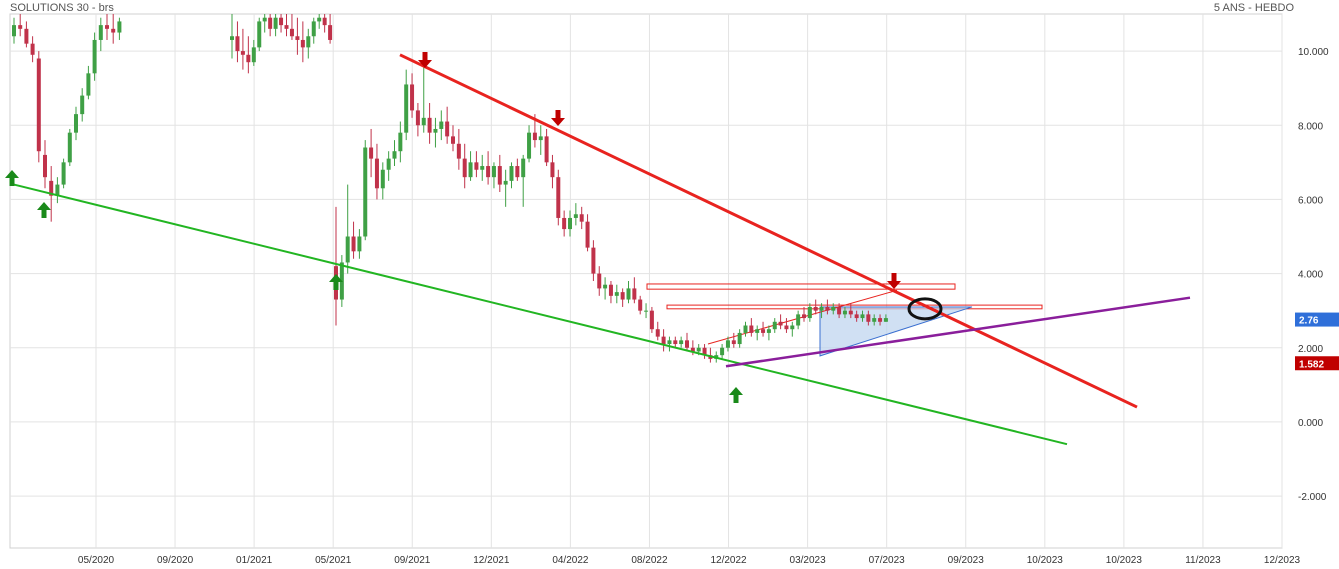  Describe the element at coordinates (1313, 52) in the screenshot. I see `y-tick-label: 10.000` at that location.